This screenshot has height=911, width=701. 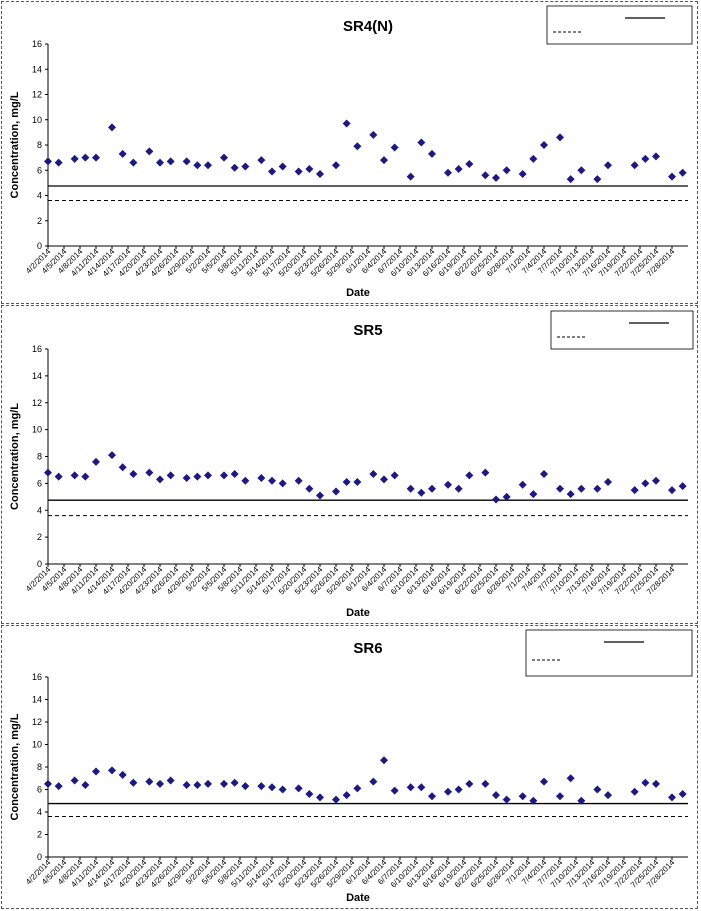 What do you see at coordinates (37, 44) in the screenshot?
I see `y-tick-label: 16` at bounding box center [37, 44].